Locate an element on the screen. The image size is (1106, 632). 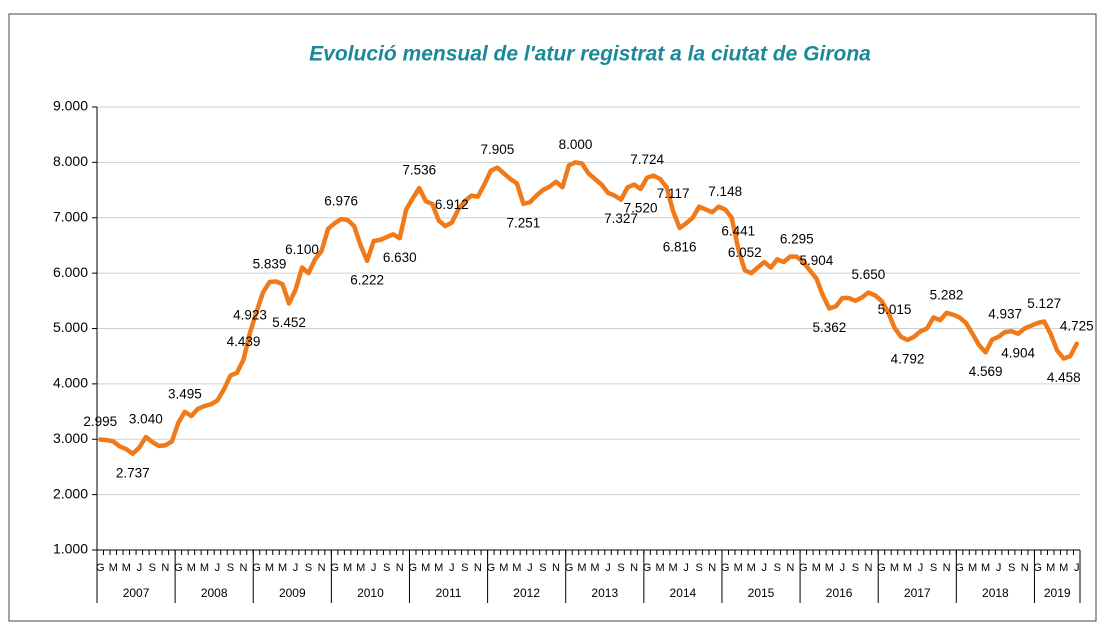
data-label: 6.441 is located at coordinates (738, 230).